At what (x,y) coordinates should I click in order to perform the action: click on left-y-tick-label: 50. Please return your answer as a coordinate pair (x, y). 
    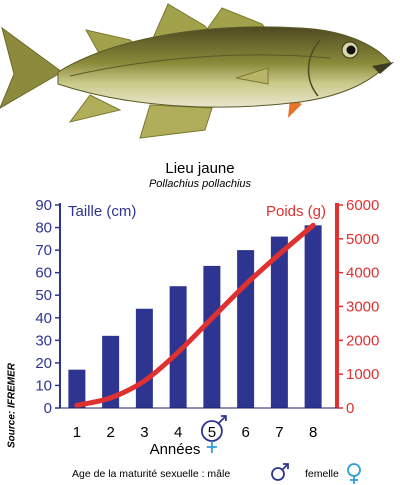
    Looking at the image, I should click on (43, 295).